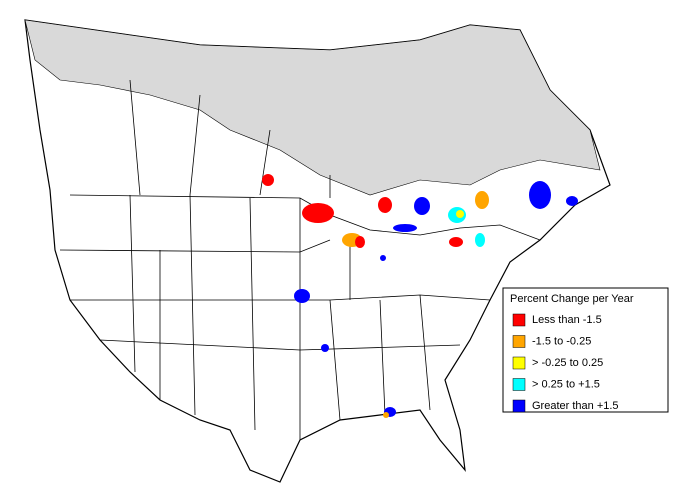 The height and width of the screenshot is (497, 680). Describe the element at coordinates (572, 299) in the screenshot. I see `legend-title: Percent Change per Year` at that location.